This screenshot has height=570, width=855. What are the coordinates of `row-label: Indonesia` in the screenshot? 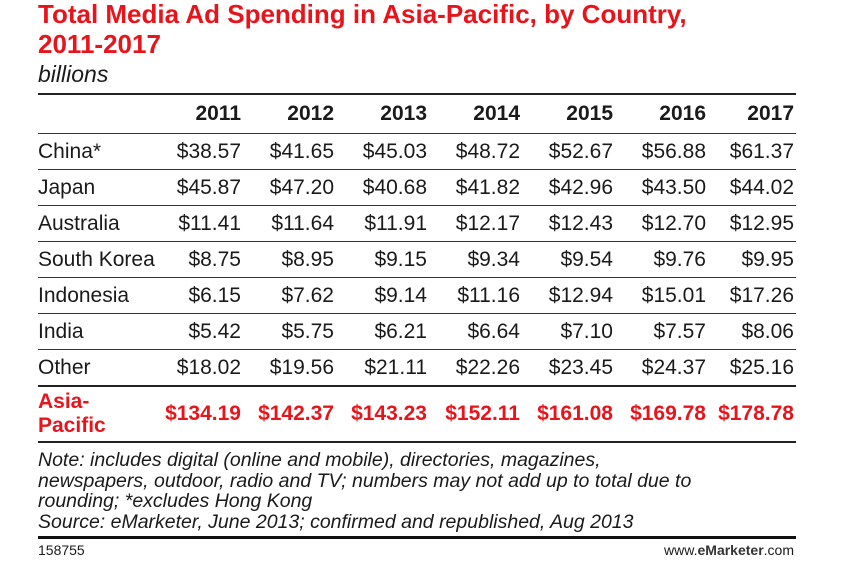 It's located at (97, 295).